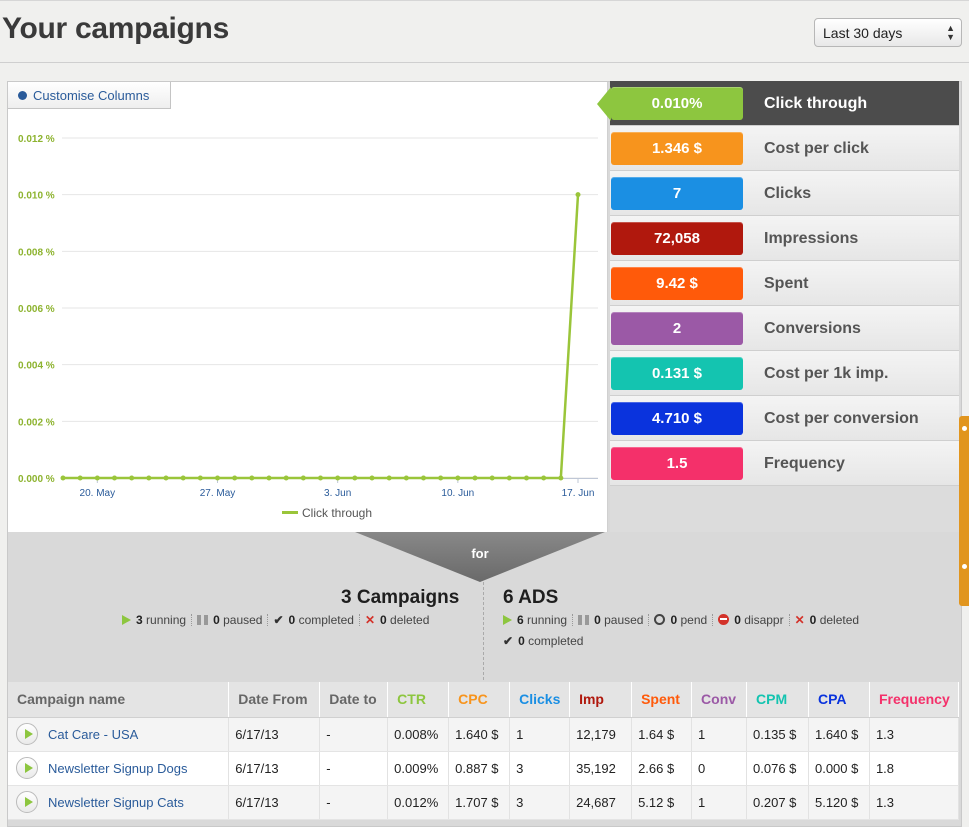  Describe the element at coordinates (839, 734) in the screenshot. I see `table-cell: 1.640 $` at that location.